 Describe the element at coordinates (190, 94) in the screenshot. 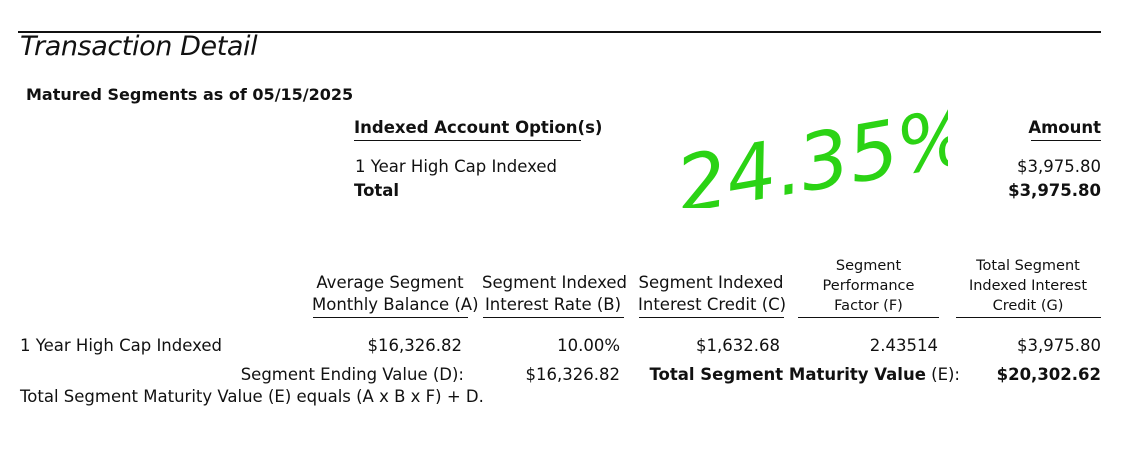

I see `section-subtitle: Matured Segments as of 05/15/2025` at that location.